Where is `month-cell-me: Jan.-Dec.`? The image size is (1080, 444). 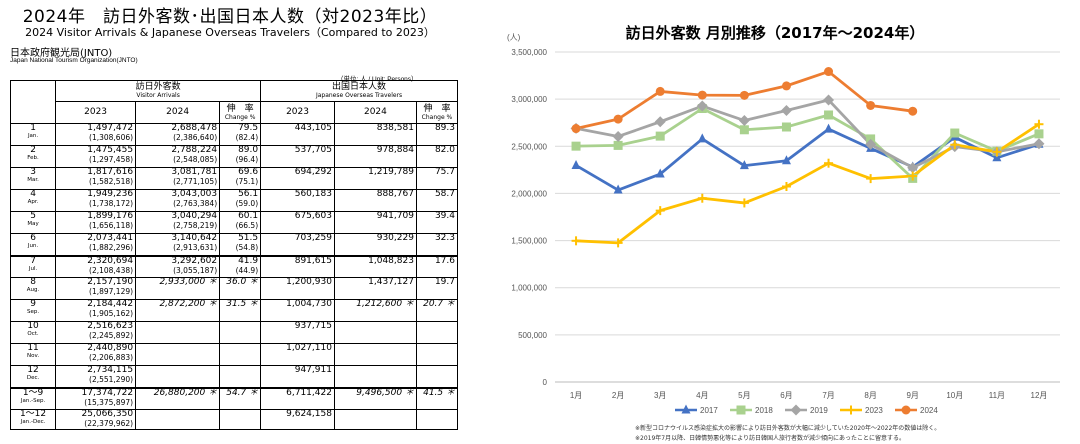 month-cell-me: Jan.-Dec. is located at coordinates (33, 422).